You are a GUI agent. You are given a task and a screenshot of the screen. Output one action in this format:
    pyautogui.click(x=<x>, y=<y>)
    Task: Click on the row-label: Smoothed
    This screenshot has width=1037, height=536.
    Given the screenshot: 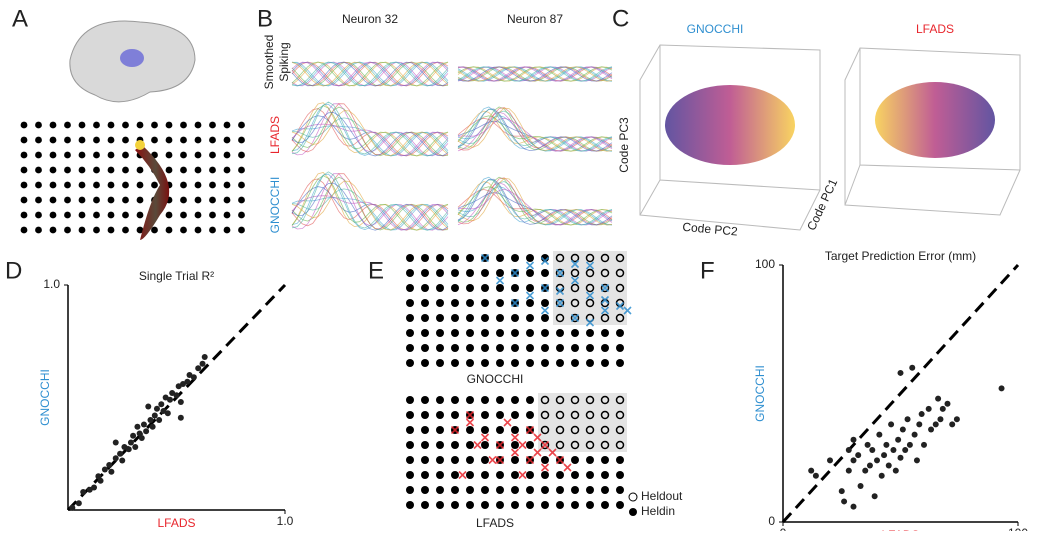 What is the action you would take?
    pyautogui.click(x=269, y=62)
    